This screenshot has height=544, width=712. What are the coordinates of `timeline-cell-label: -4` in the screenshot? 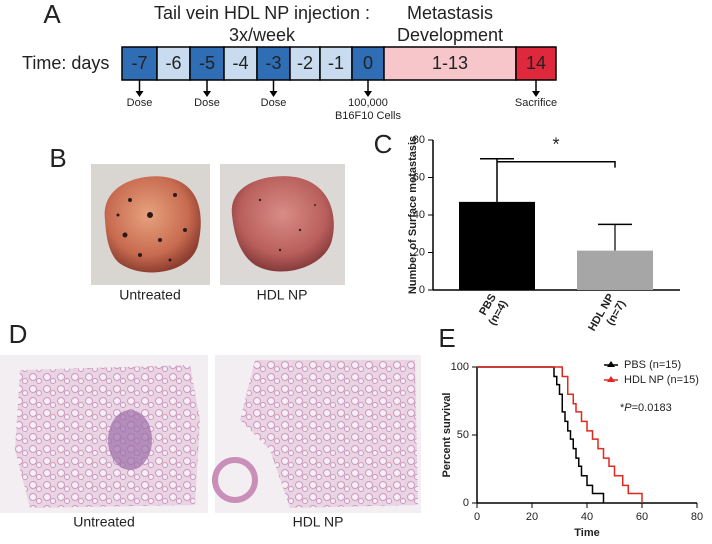 It's located at (240, 63).